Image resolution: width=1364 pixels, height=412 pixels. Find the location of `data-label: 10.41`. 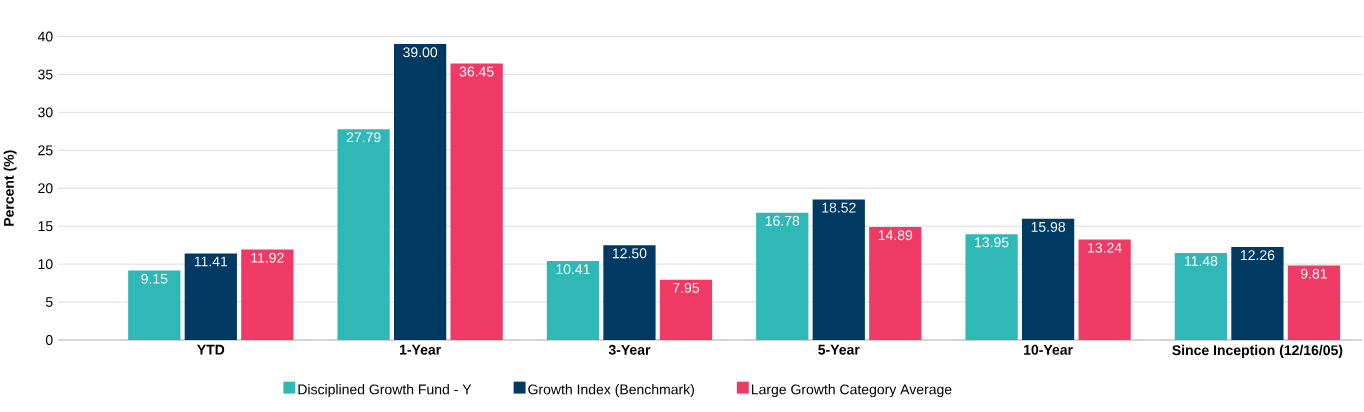

data-label: 10.41 is located at coordinates (573, 269).